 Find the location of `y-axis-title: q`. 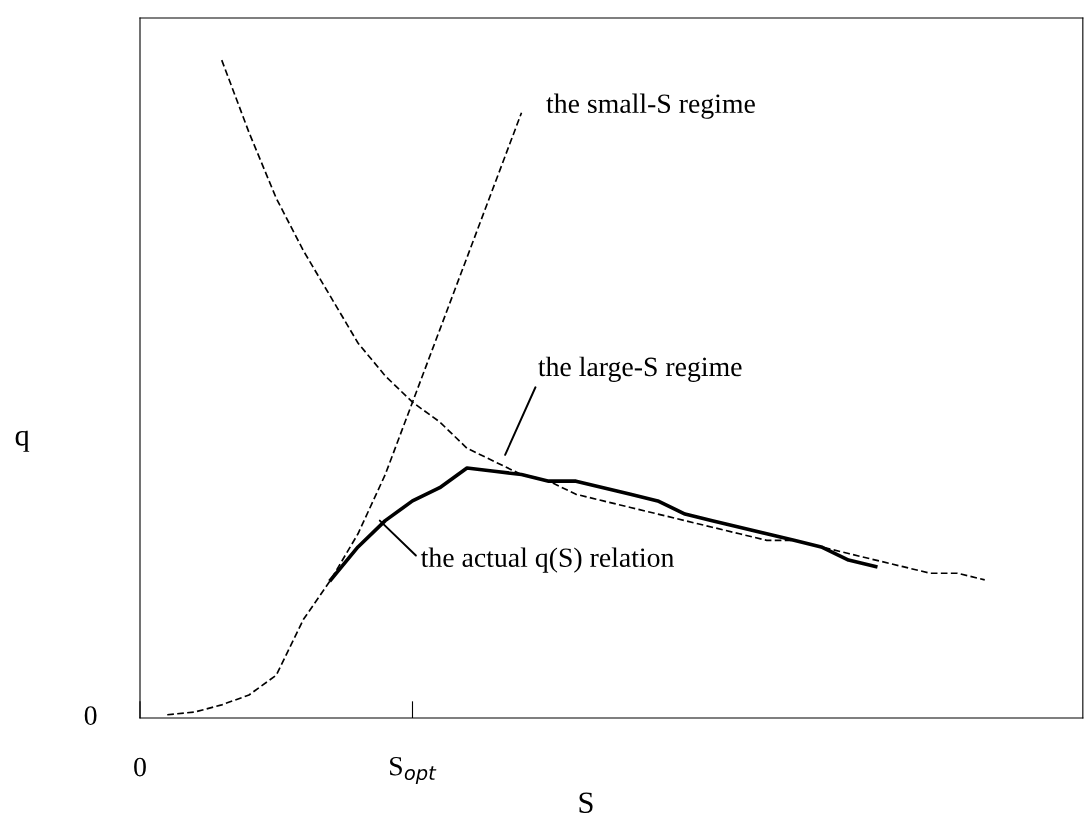

y-axis-title: q is located at coordinates (22, 441).